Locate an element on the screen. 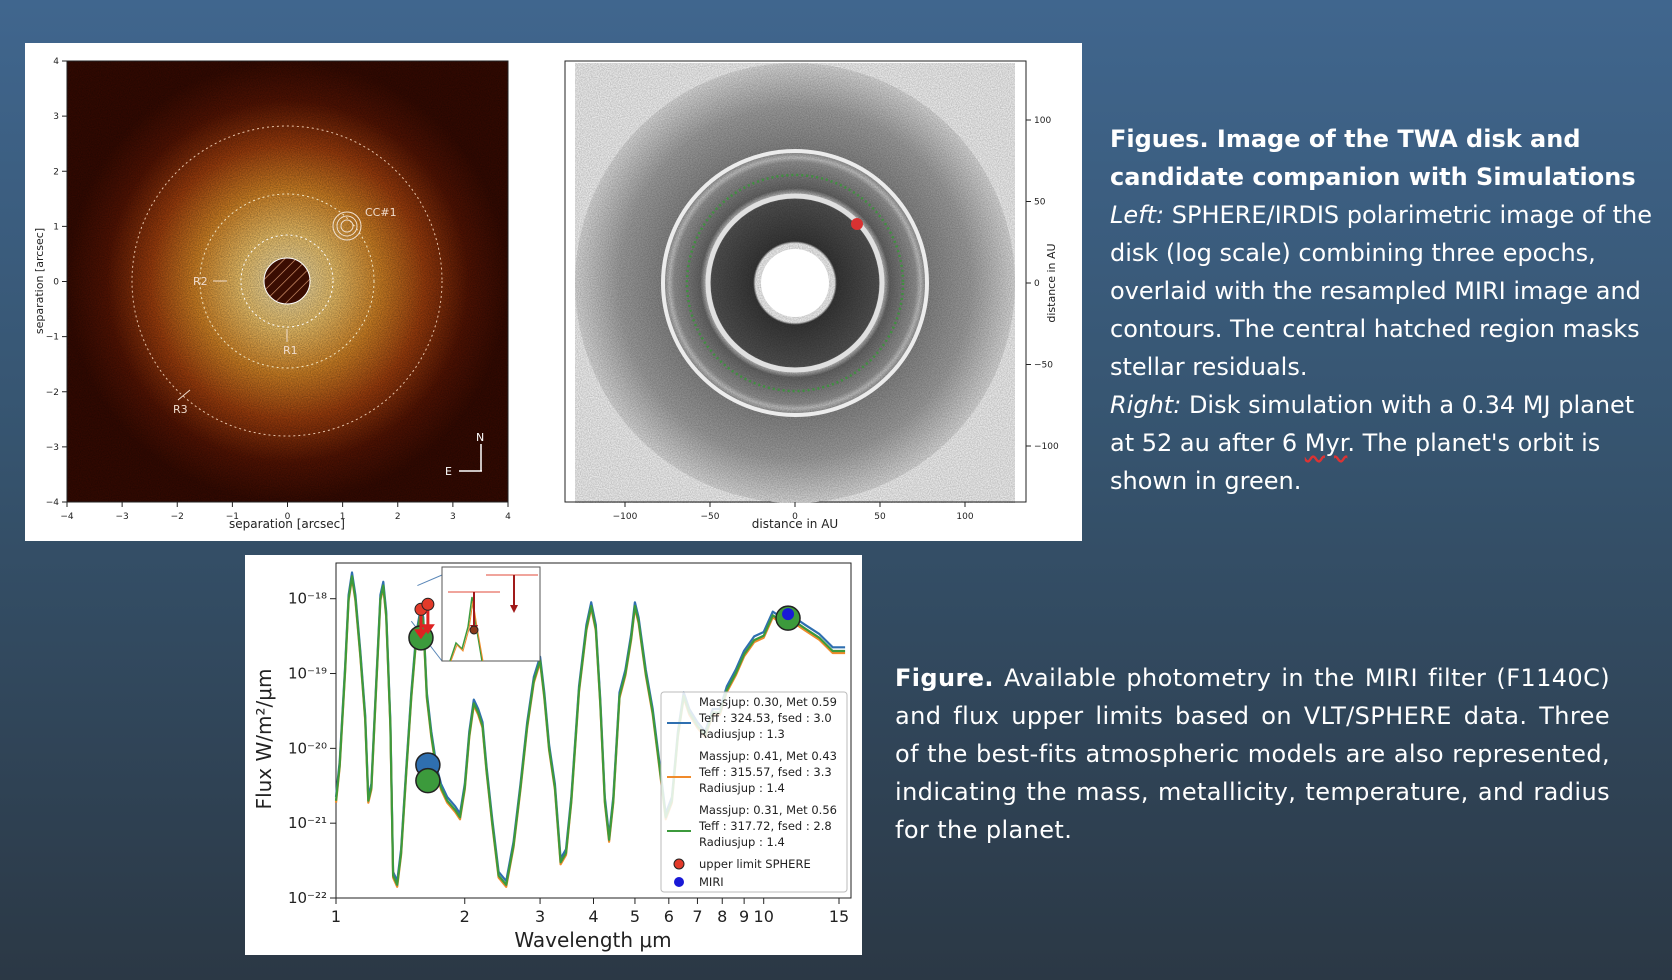 The width and height of the screenshot is (1672, 980). inset-marker is located at coordinates (474, 630).